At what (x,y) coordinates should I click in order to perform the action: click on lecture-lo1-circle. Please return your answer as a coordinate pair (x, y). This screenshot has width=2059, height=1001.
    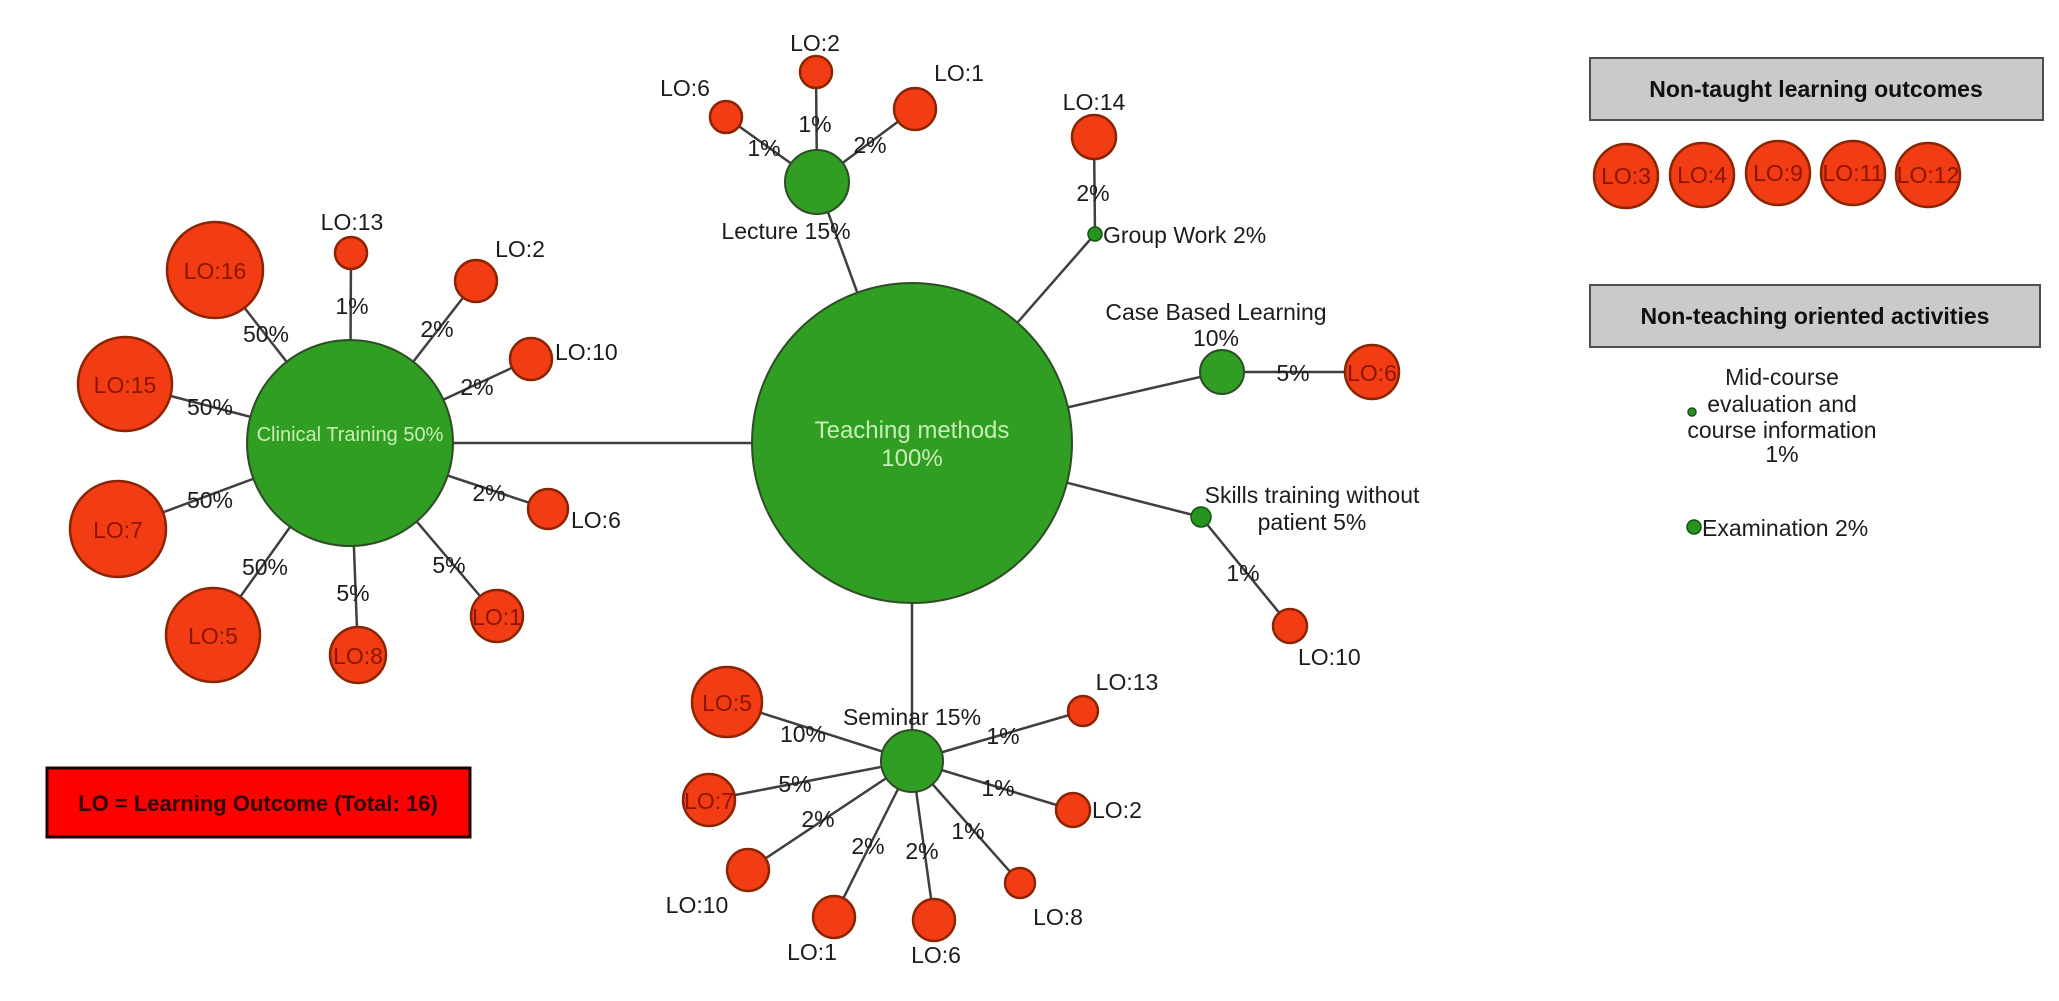
    Looking at the image, I should click on (915, 109).